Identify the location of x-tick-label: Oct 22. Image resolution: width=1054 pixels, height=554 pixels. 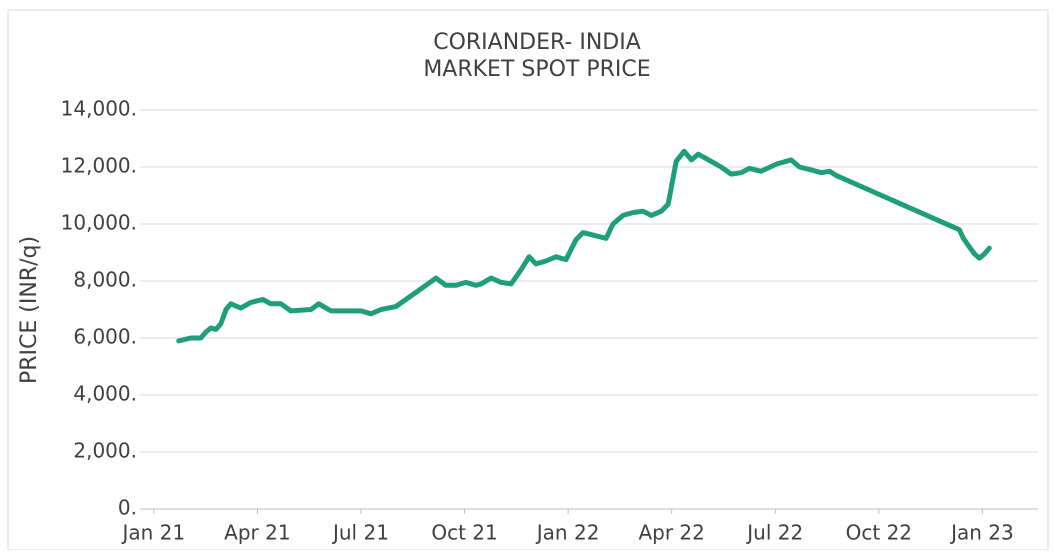
(879, 533).